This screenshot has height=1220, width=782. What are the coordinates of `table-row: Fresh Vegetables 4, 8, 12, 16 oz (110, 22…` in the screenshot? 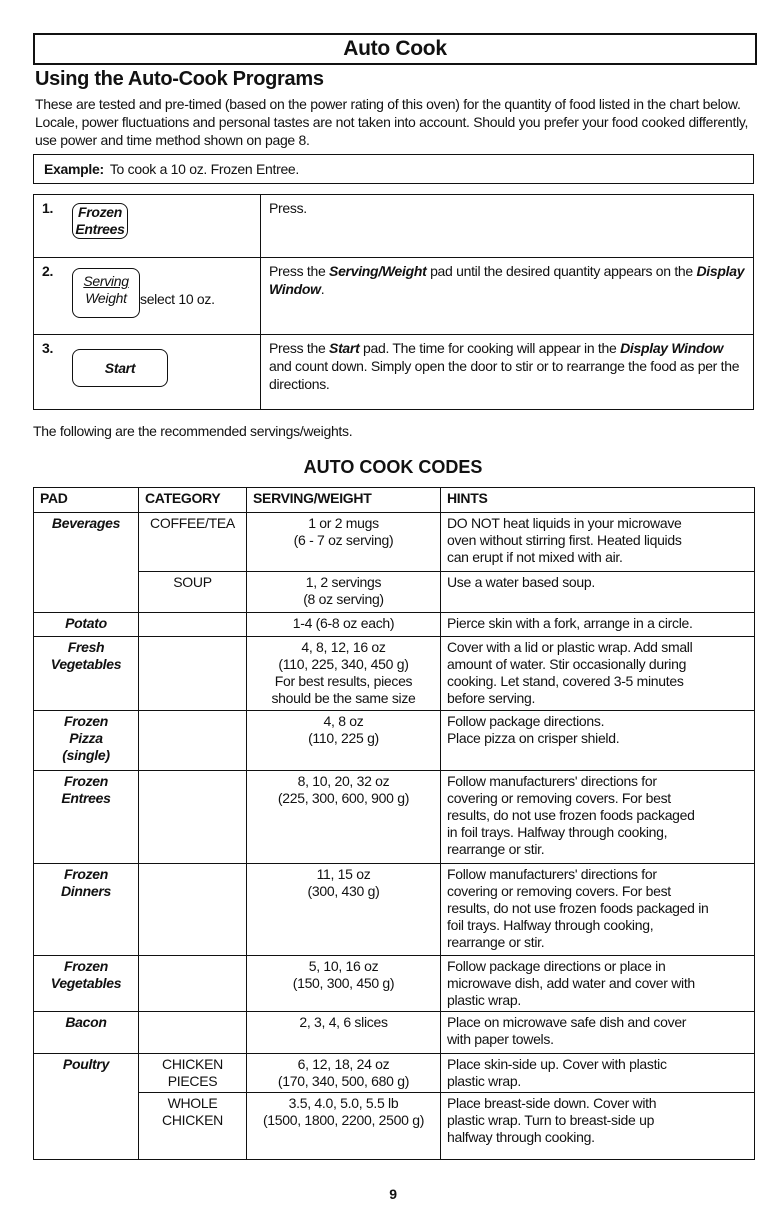 It's located at (394, 673).